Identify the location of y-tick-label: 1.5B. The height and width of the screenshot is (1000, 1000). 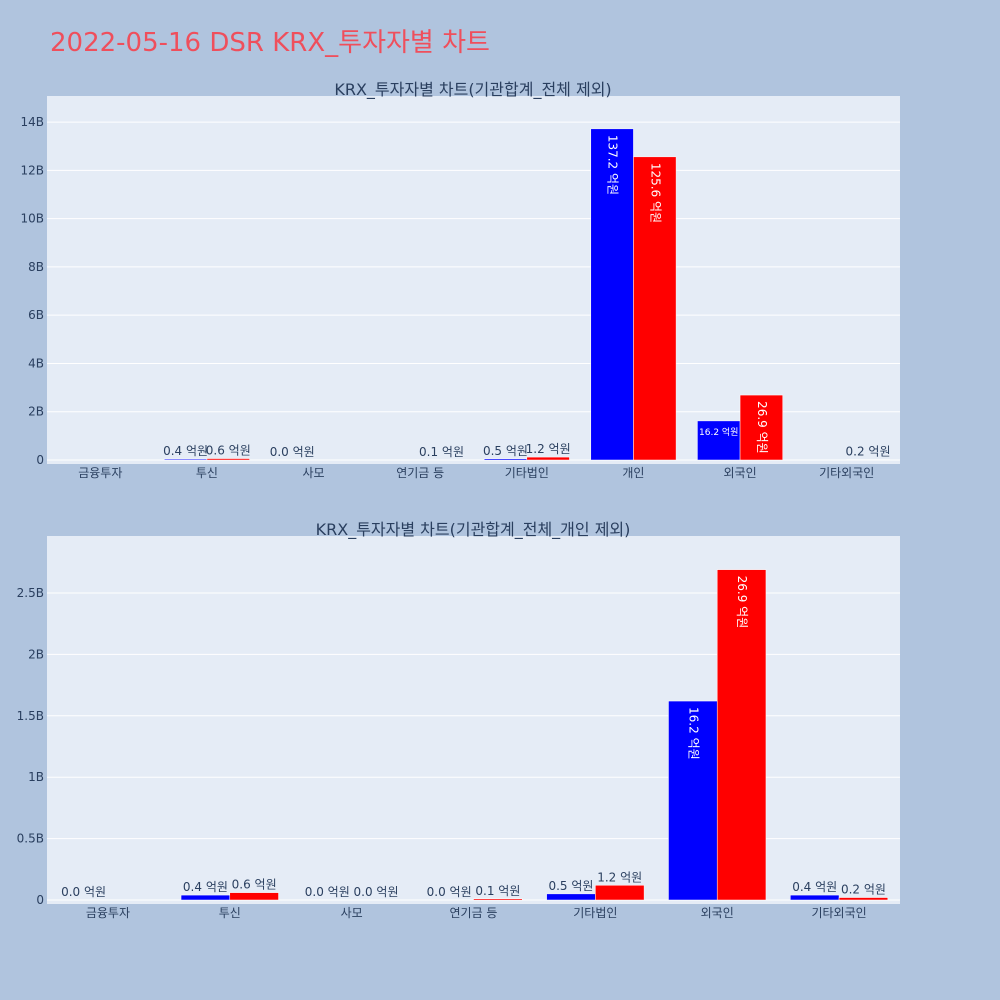
(30, 716).